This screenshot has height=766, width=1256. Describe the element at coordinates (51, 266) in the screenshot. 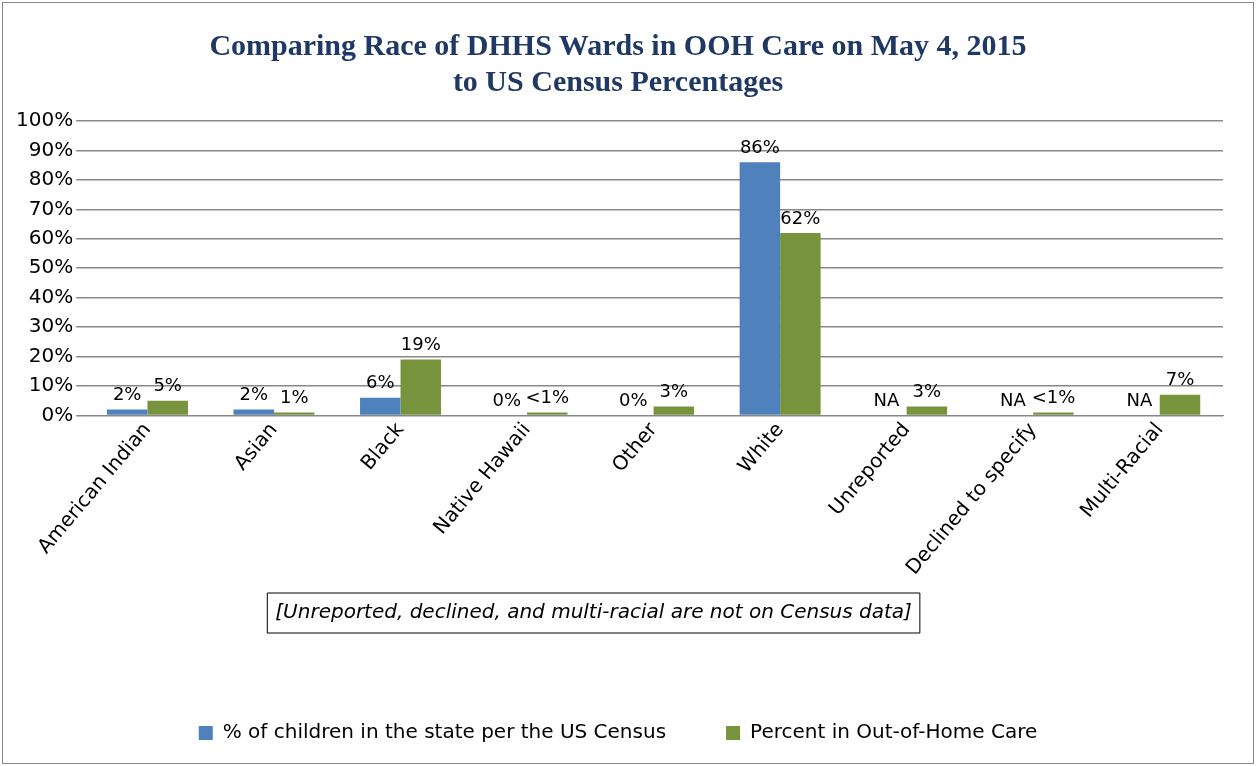

I see `y-tick-label: 50%` at that location.